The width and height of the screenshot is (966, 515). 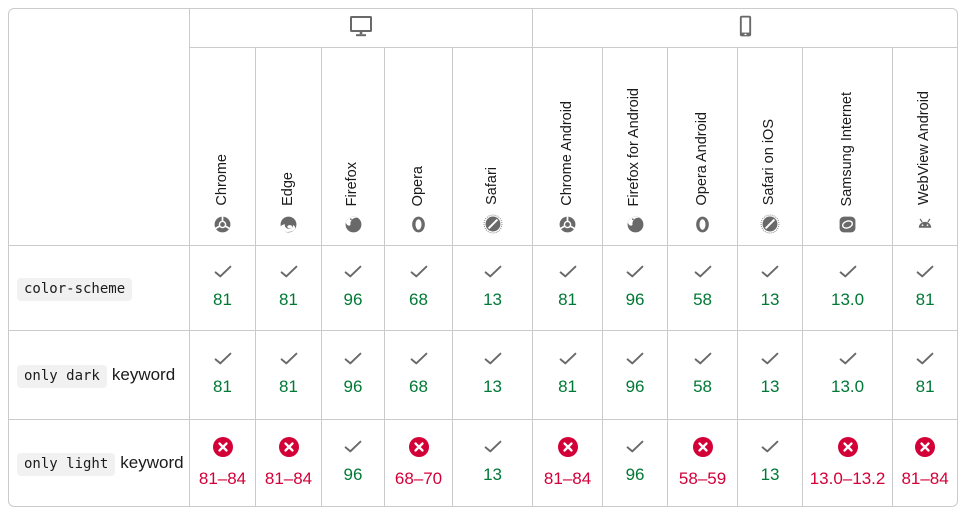 I want to click on platform-header-row, so click(x=483, y=28).